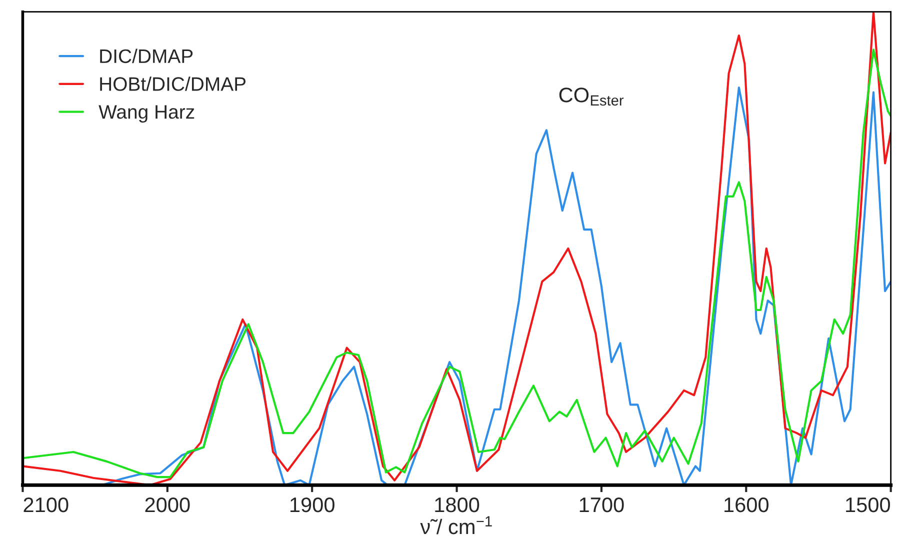 This screenshot has height=539, width=909. I want to click on x-tick-label: 1600, so click(746, 504).